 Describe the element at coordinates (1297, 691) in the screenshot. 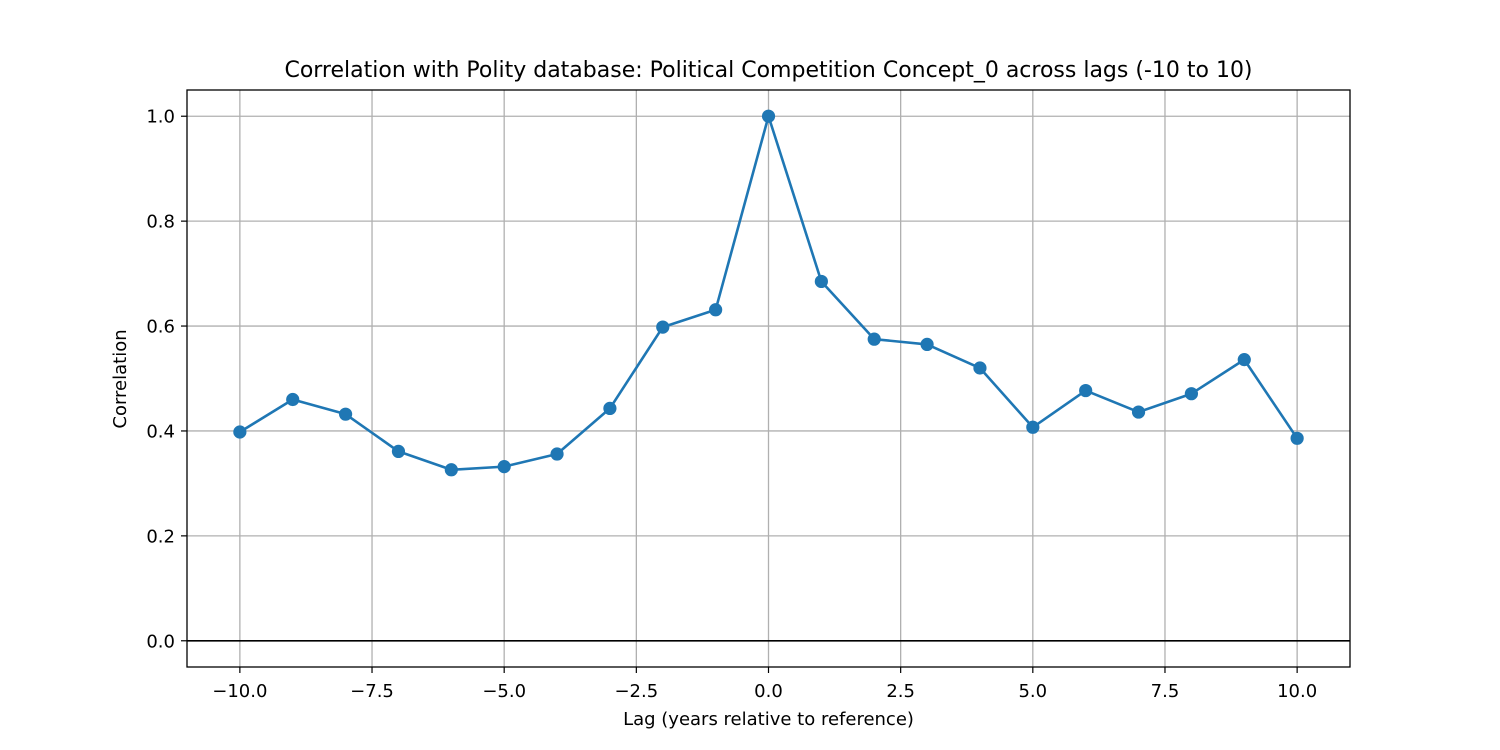

I see `x-tick-label: 10.0` at that location.